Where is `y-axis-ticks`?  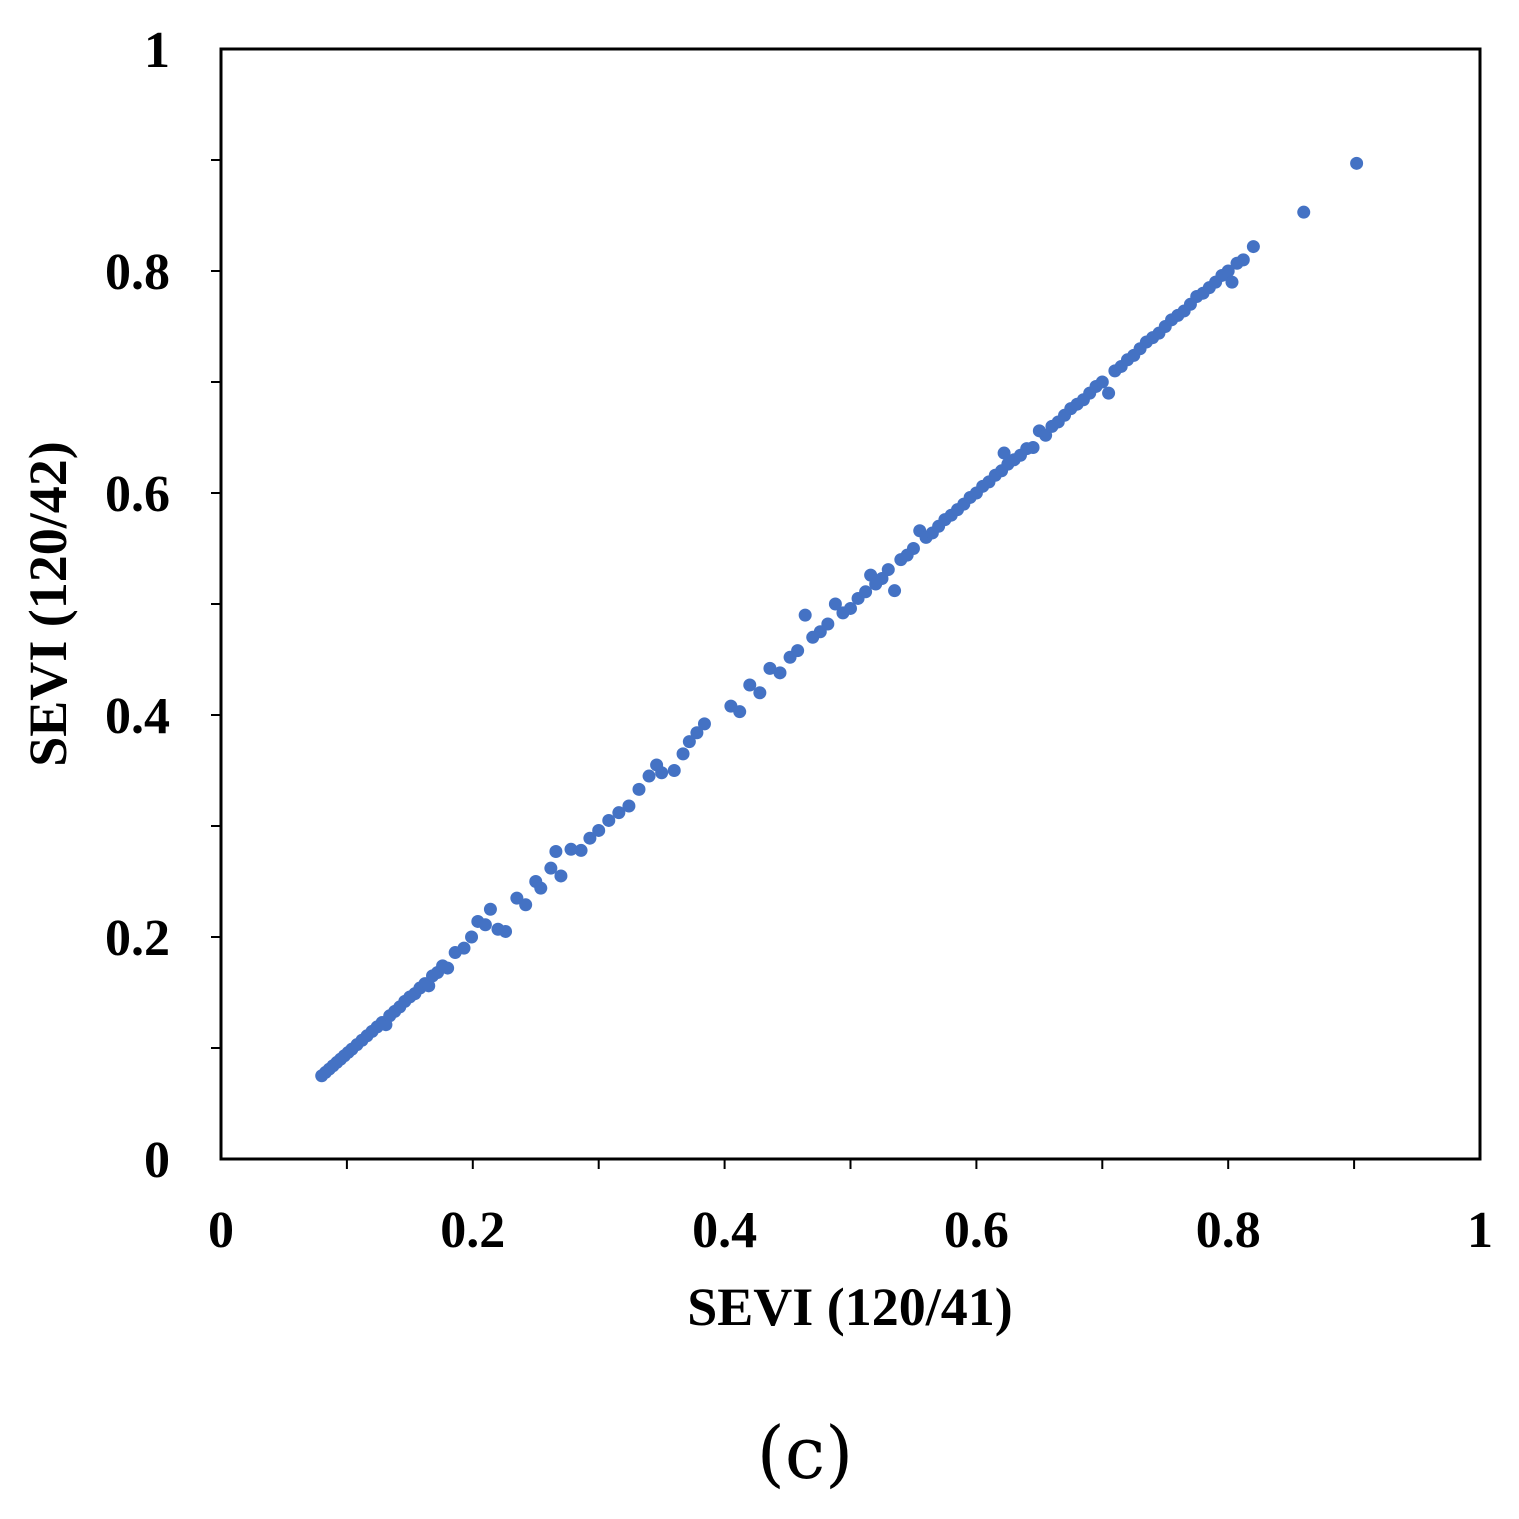
y-axis-ticks is located at coordinates (216, 604).